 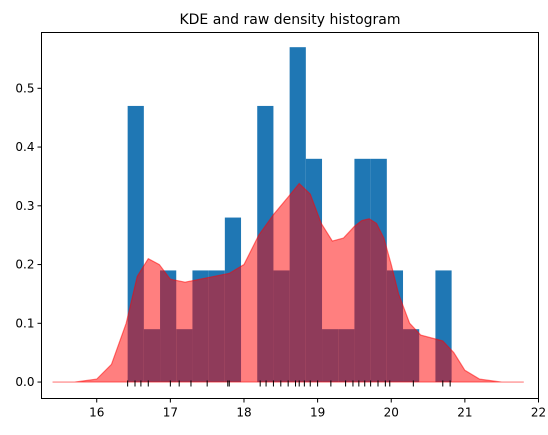 What do you see at coordinates (538, 413) in the screenshot?
I see `x-tick-label: 22` at bounding box center [538, 413].